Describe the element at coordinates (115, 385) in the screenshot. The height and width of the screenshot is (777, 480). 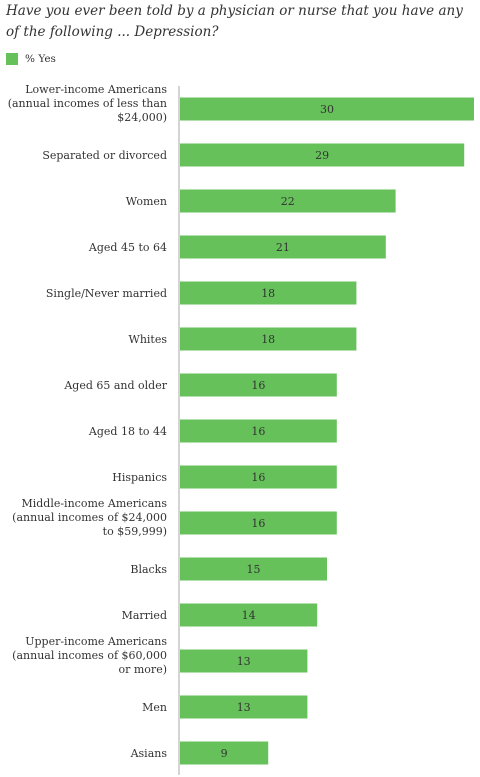
I see `category-label: Aged 65 and older` at that location.